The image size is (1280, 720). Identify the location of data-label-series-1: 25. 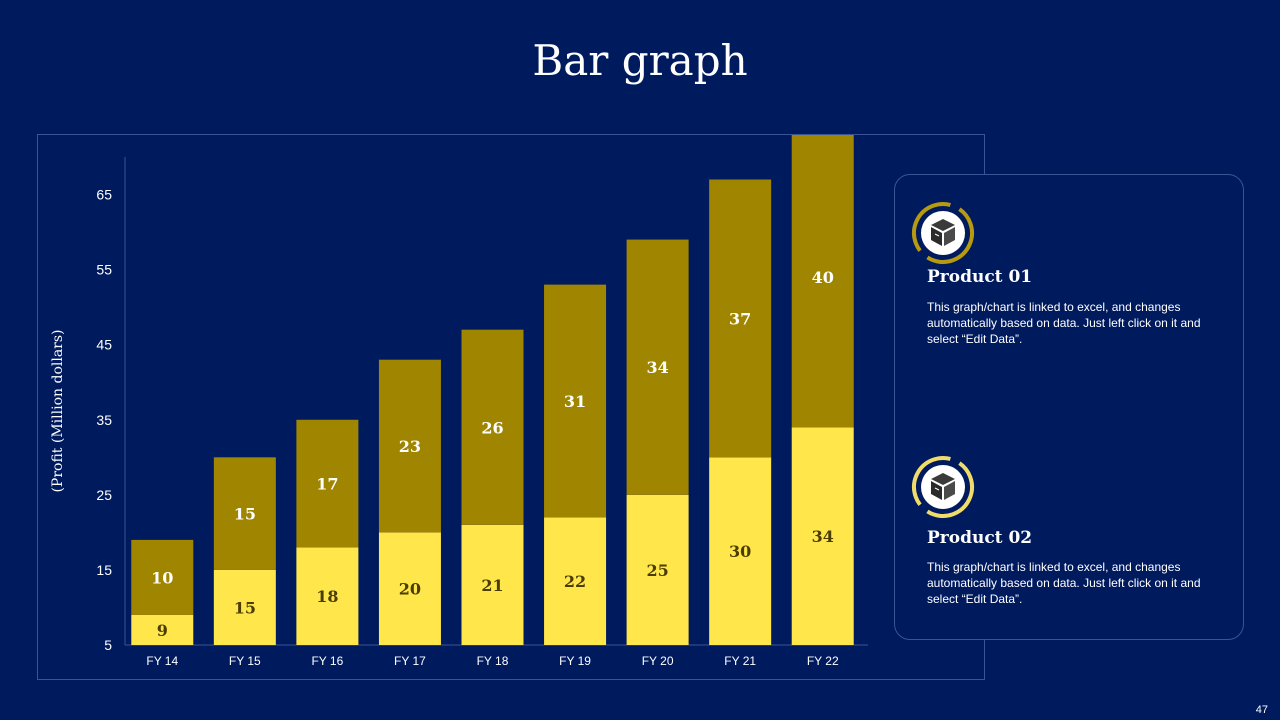
(657, 570).